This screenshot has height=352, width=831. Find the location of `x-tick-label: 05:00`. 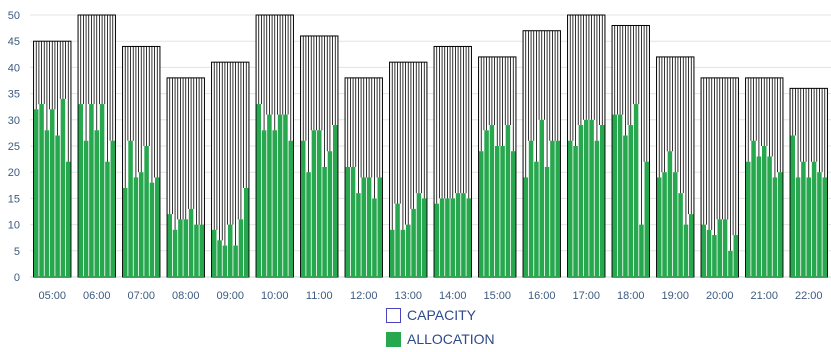

x-tick-label: 05:00 is located at coordinates (52, 296).